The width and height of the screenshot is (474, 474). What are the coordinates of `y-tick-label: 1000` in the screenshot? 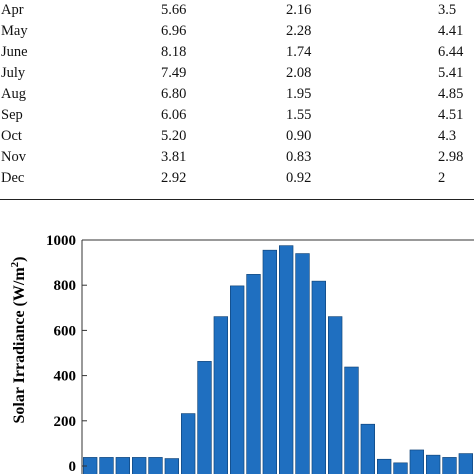 It's located at (61, 241).